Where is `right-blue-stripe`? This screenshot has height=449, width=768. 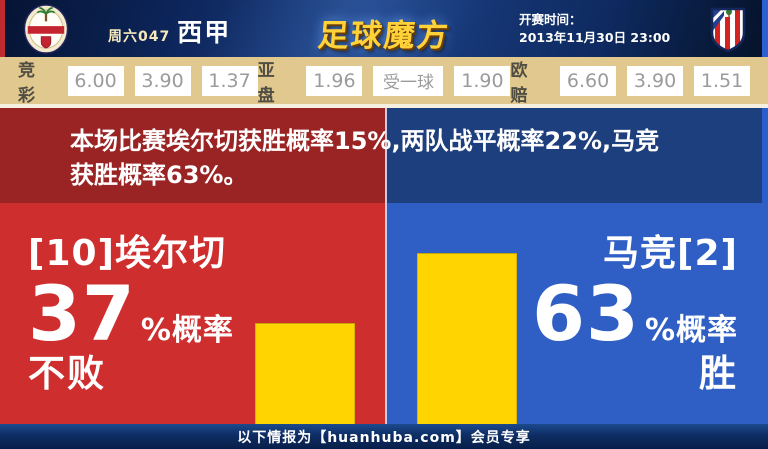
right-blue-stripe is located at coordinates (765, 28).